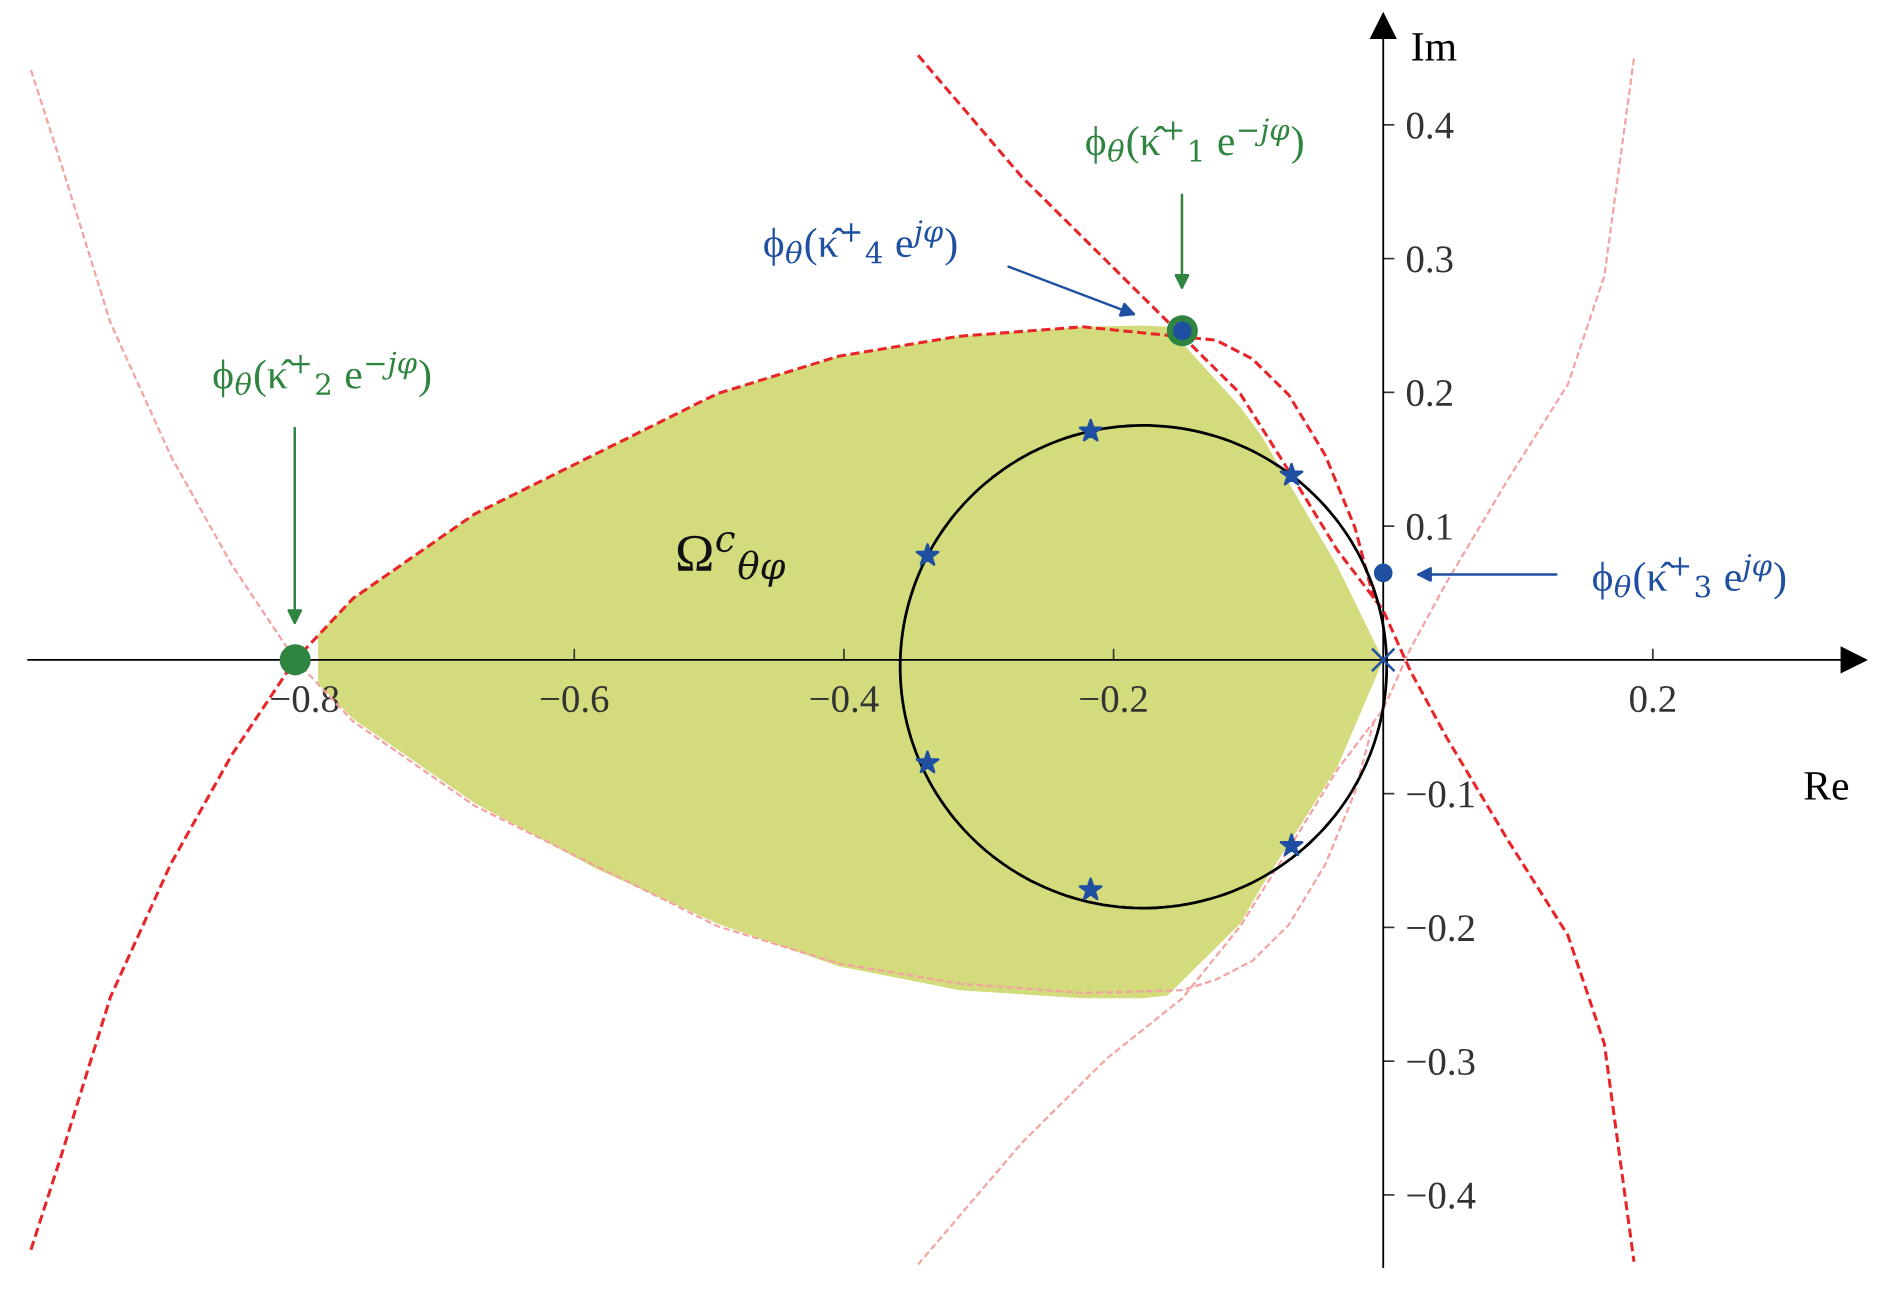 Image resolution: width=1882 pixels, height=1293 pixels. I want to click on y-tick-label: 0.2, so click(1429, 393).